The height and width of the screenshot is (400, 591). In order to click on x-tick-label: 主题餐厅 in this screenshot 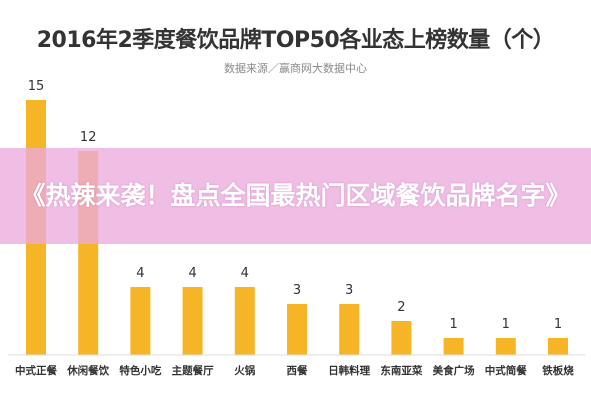, I will do `click(193, 370)`.